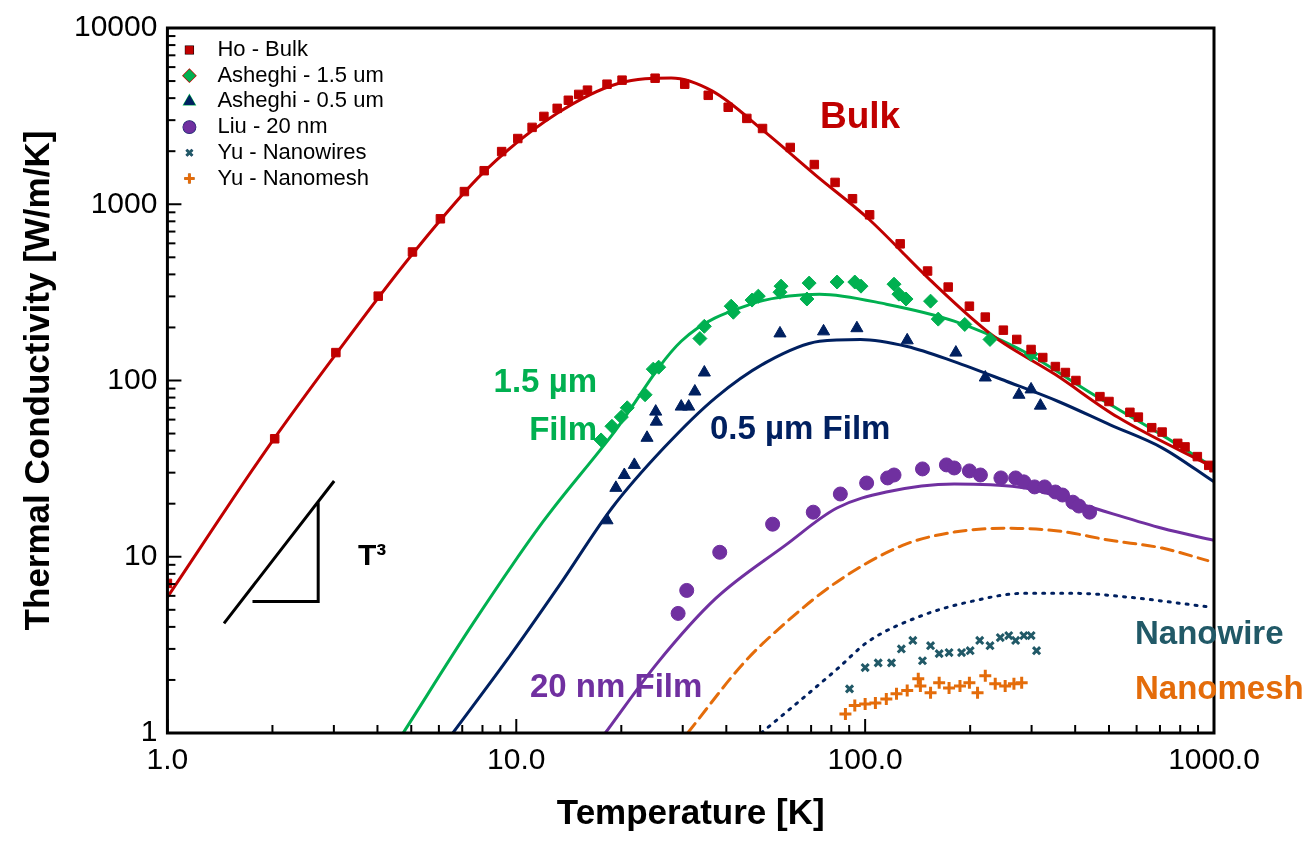 The height and width of the screenshot is (847, 1302). Describe the element at coordinates (36, 380) in the screenshot. I see `y-axis-title: Thermal Conductivity [W/m/K]` at that location.